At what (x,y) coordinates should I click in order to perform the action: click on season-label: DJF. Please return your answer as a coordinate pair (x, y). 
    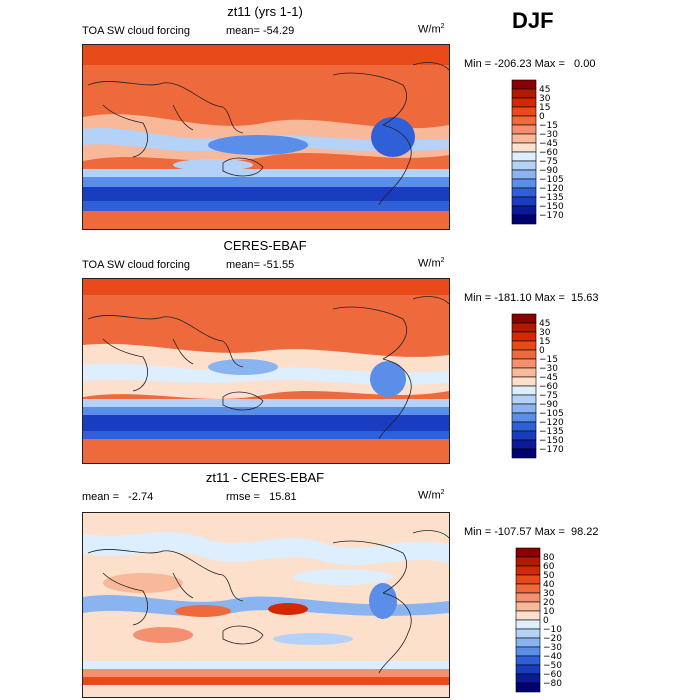
    Looking at the image, I should click on (533, 20).